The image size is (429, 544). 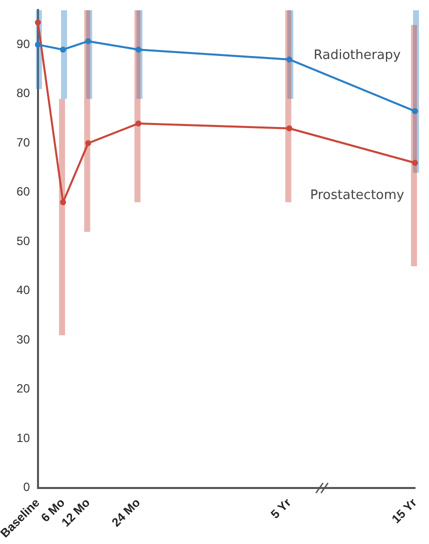 What do you see at coordinates (357, 195) in the screenshot?
I see `series-label: Prostatectomy` at bounding box center [357, 195].